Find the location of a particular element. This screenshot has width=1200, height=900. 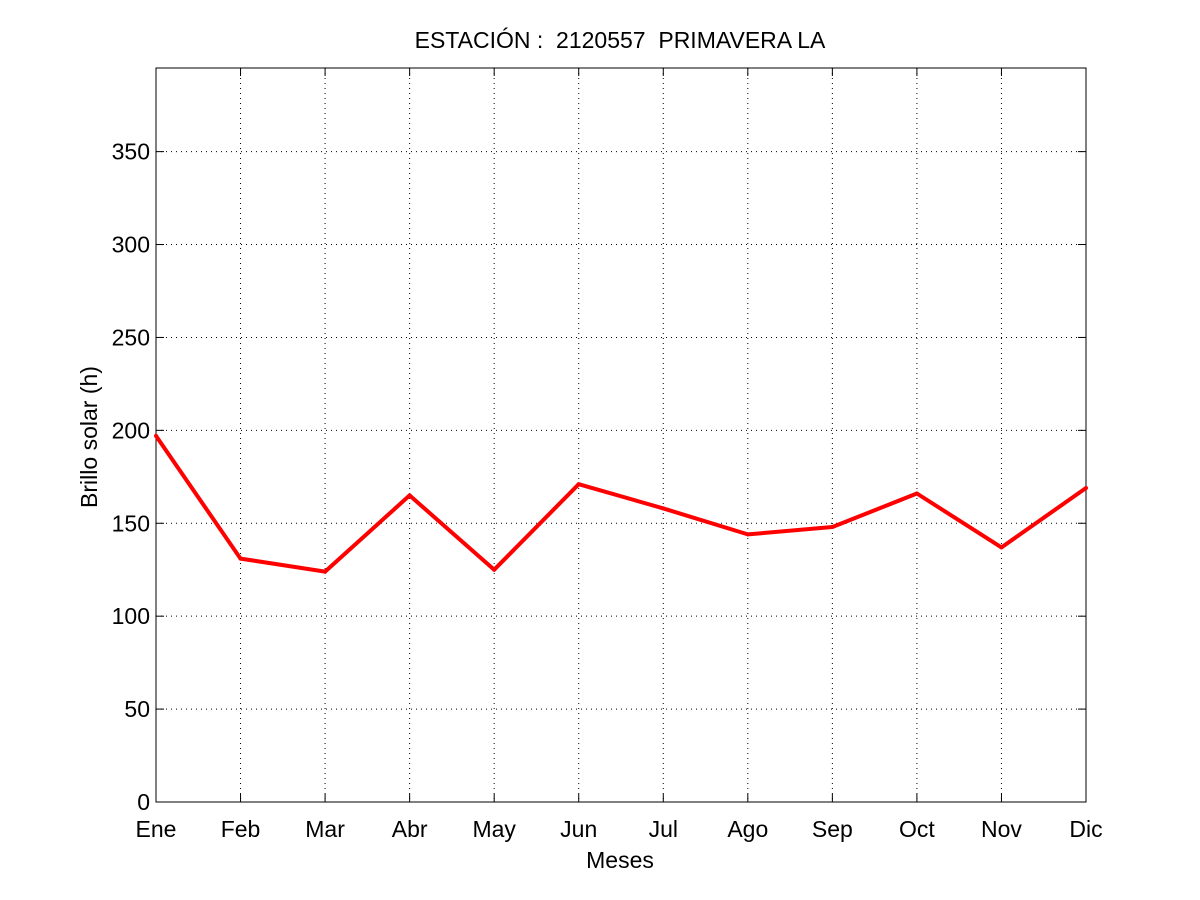

y-tick-label: 150 is located at coordinates (131, 523).